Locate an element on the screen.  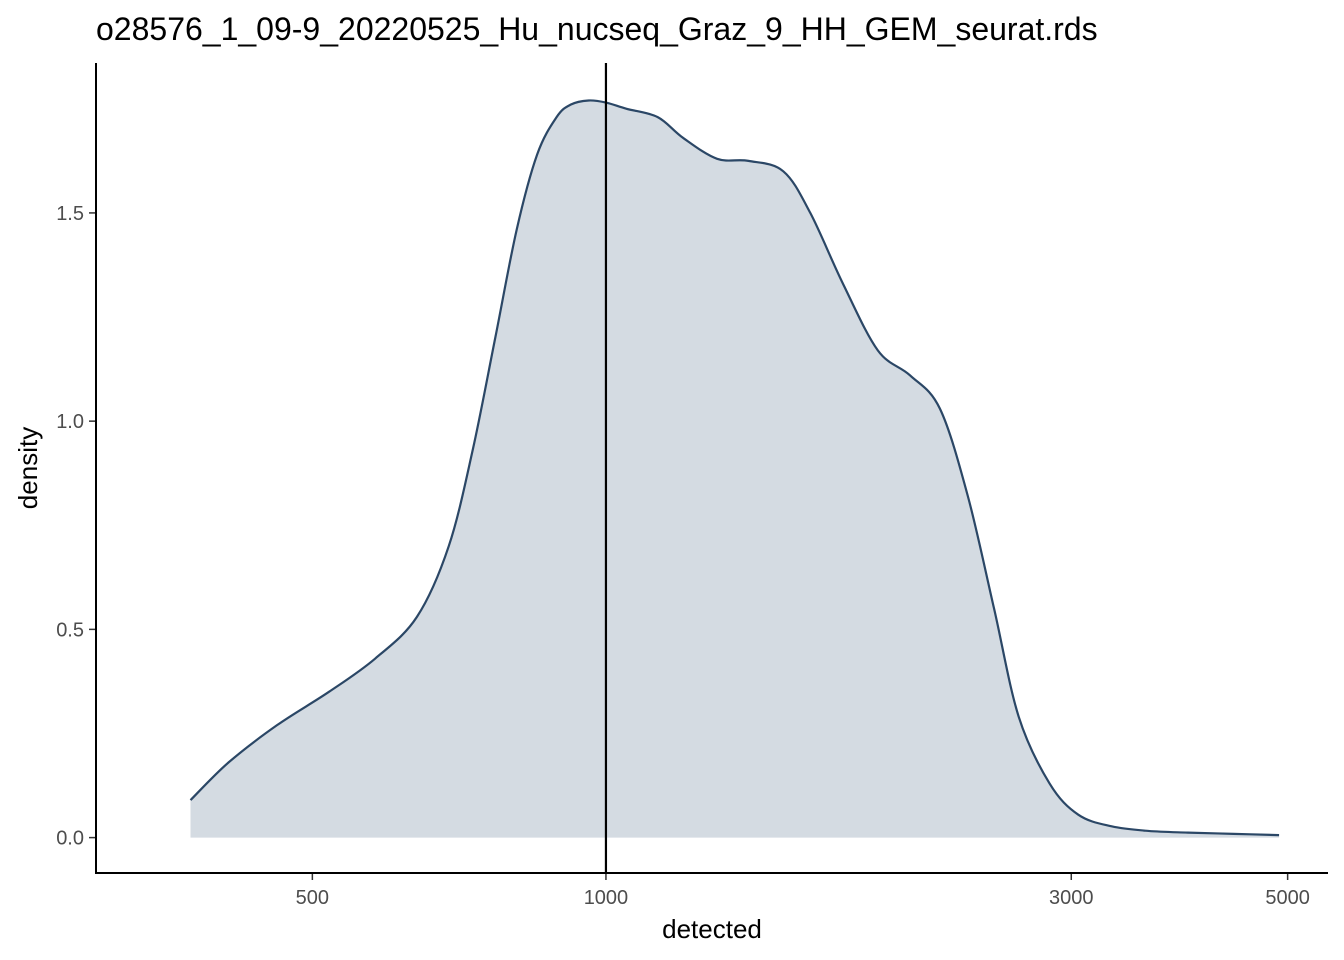
y-tick-label: 1.0 is located at coordinates (70, 422).